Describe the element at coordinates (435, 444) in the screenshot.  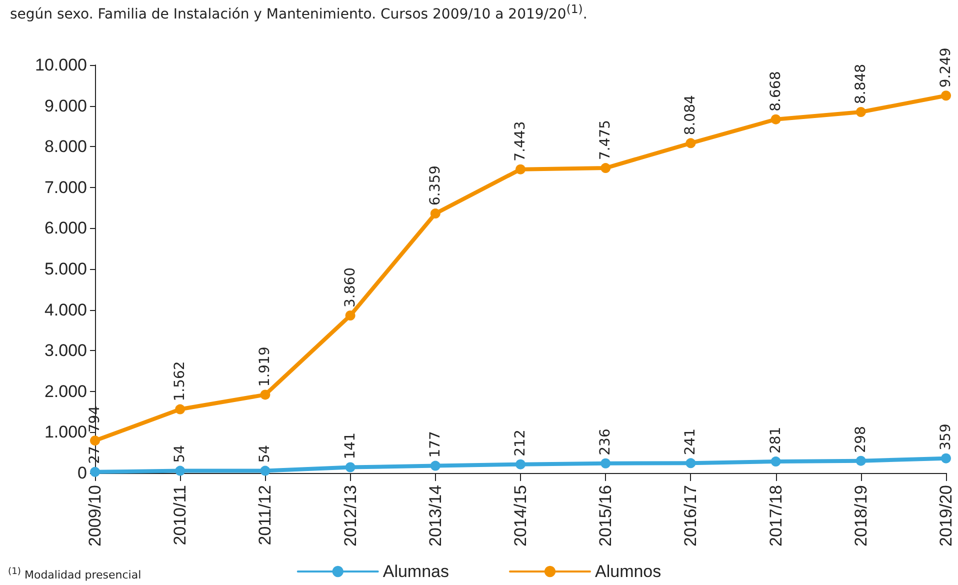
I see `data-label: 177` at that location.